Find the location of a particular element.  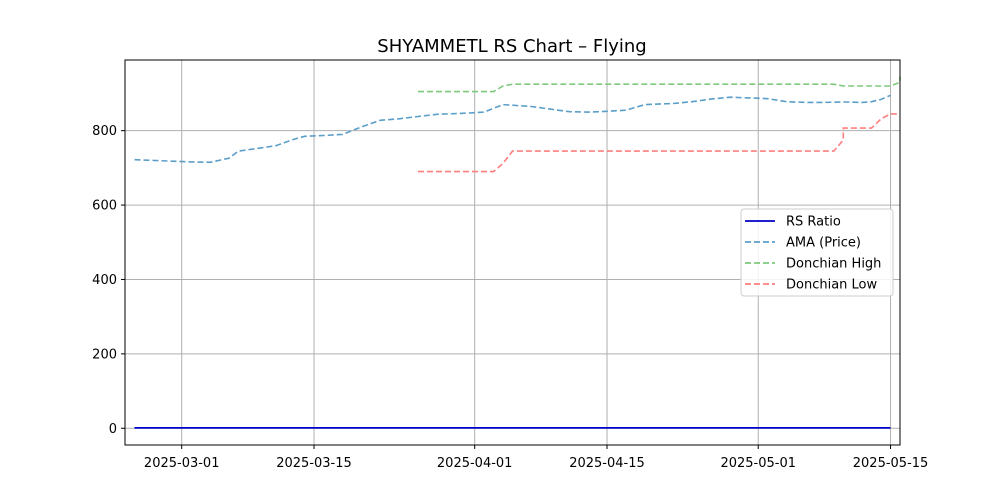

x-tick-label: 2025-05-15 is located at coordinates (891, 463).